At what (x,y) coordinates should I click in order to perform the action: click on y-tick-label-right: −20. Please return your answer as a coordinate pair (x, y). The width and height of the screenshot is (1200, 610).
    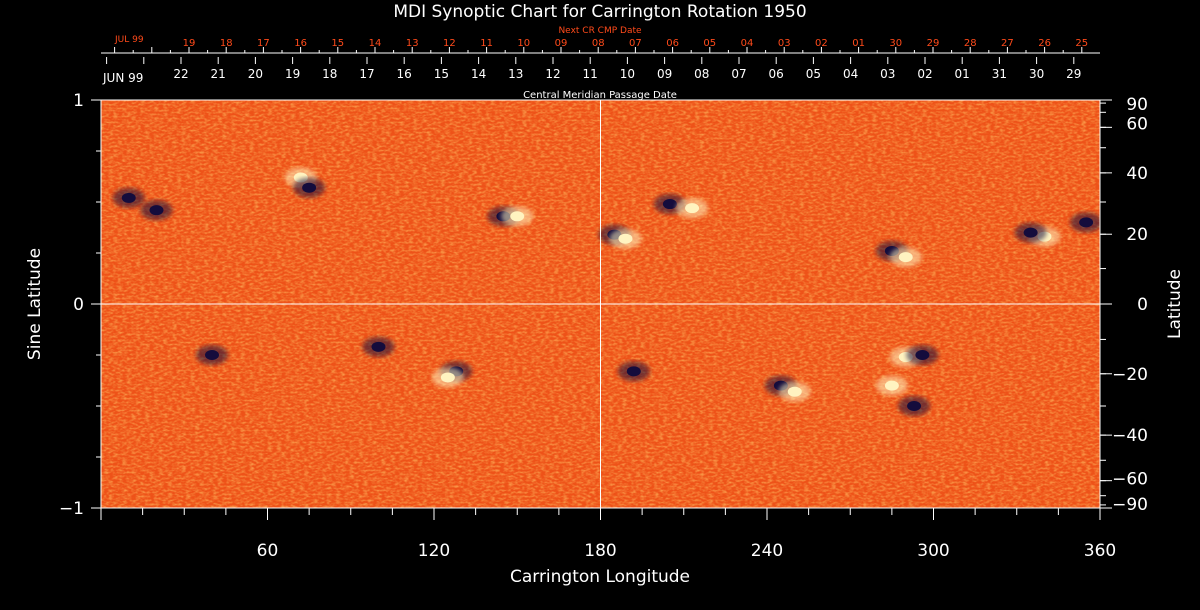
    Looking at the image, I should click on (1130, 375).